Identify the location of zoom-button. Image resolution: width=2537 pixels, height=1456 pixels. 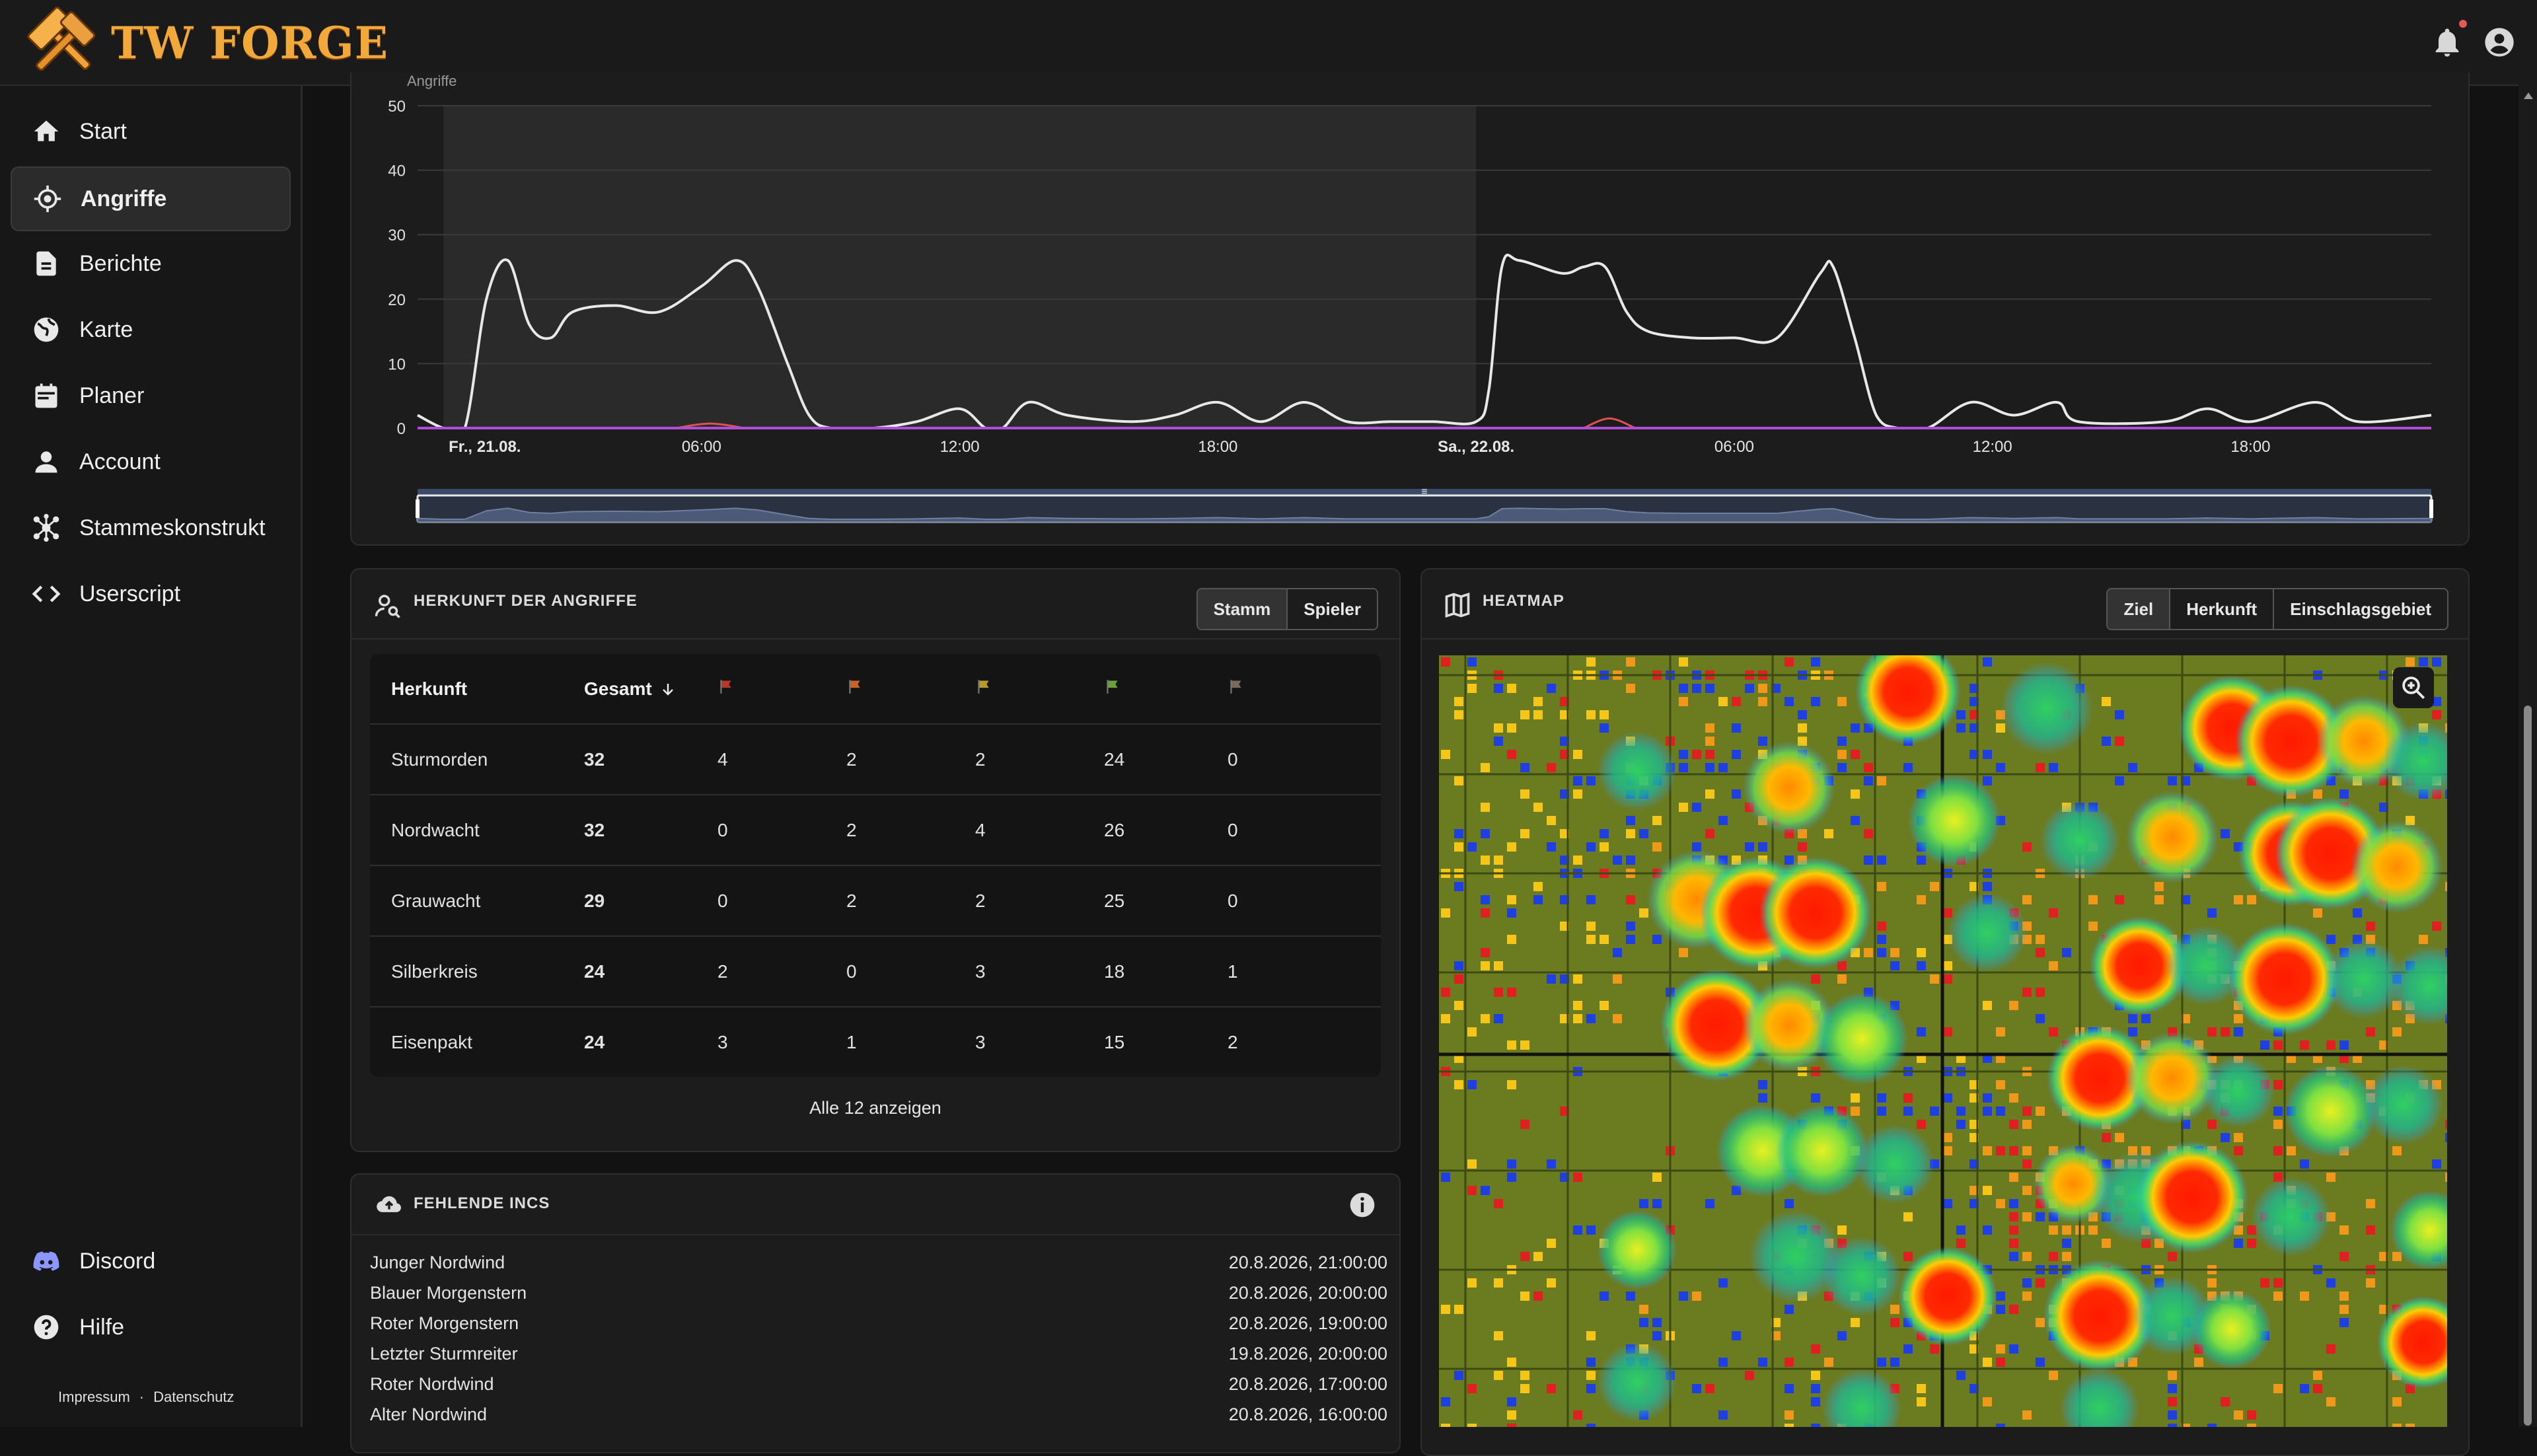
(2413, 687).